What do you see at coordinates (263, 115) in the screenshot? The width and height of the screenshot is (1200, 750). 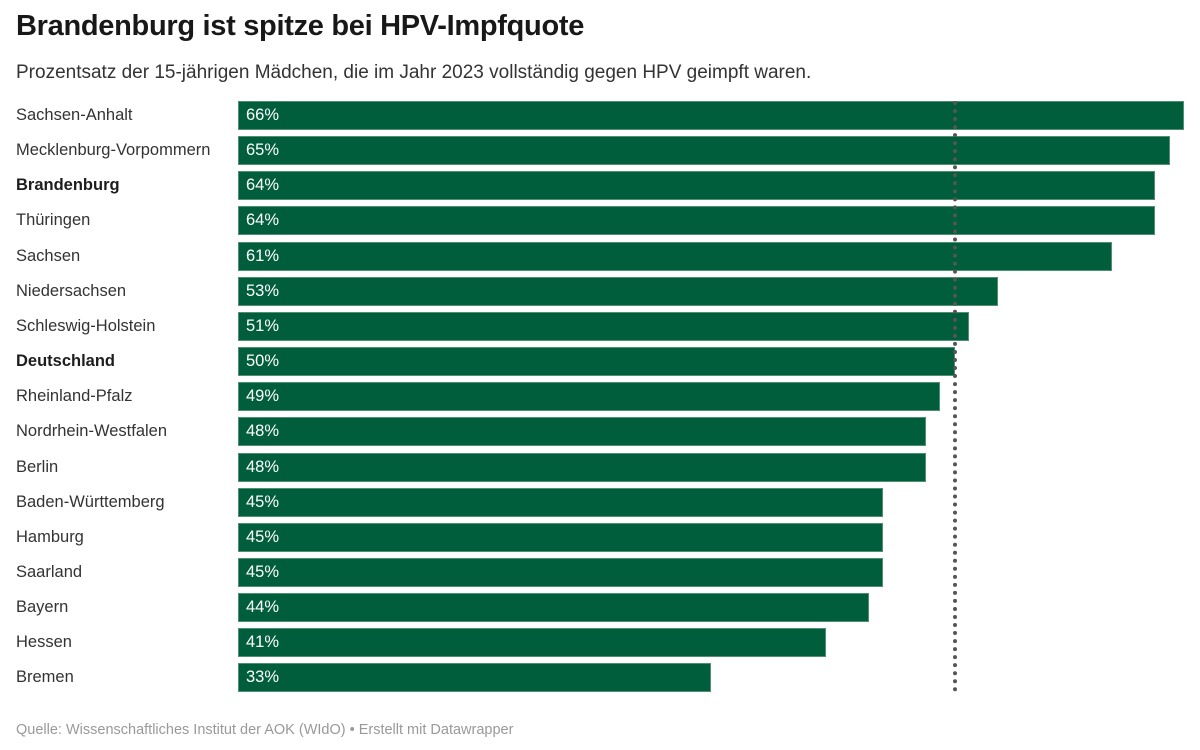 I see `bar-value-label: 66%` at bounding box center [263, 115].